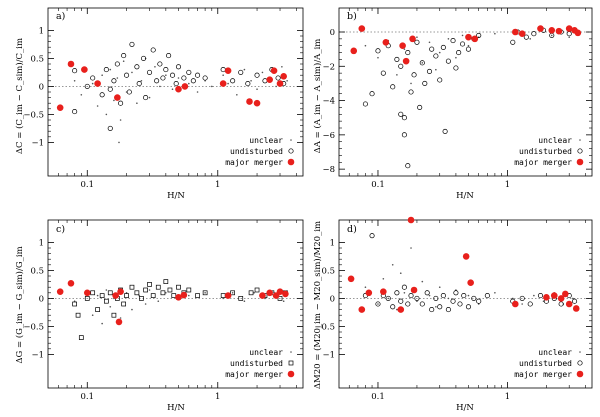 The width and height of the screenshot is (600, 417). Describe the element at coordinates (545, 363) in the screenshot. I see `legend-label-d: undisturbed` at that location.